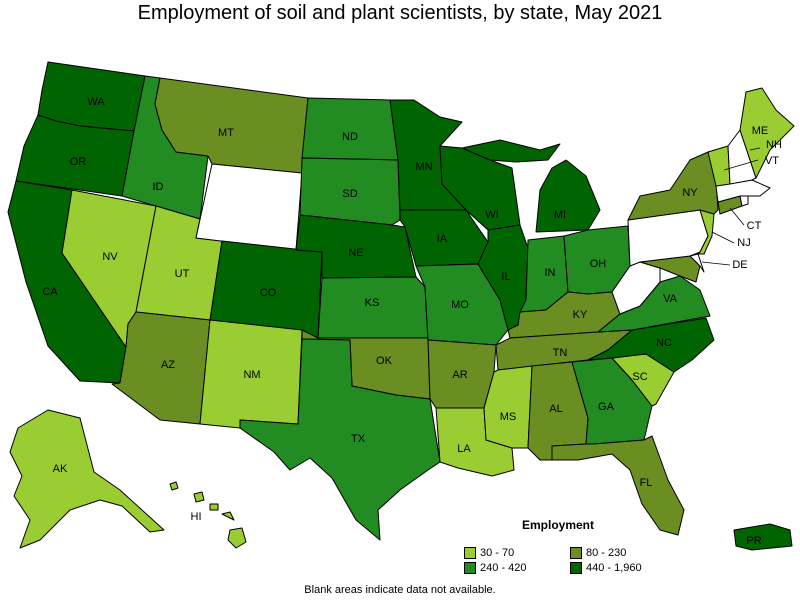  What do you see at coordinates (646, 483) in the screenshot?
I see `label-fl: FL` at bounding box center [646, 483].